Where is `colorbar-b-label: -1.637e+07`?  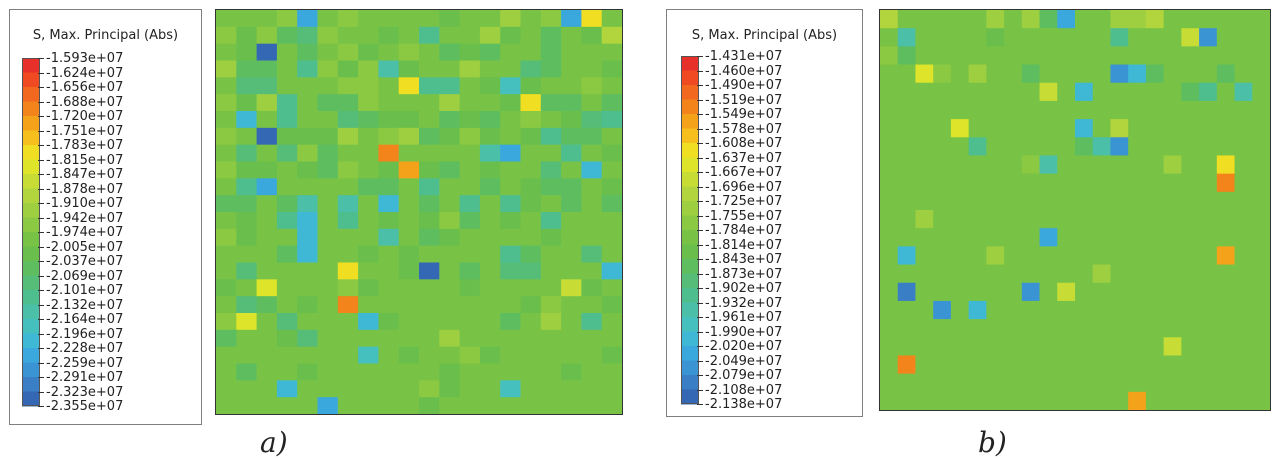
colorbar-b-label: -1.637e+07 is located at coordinates (744, 158).